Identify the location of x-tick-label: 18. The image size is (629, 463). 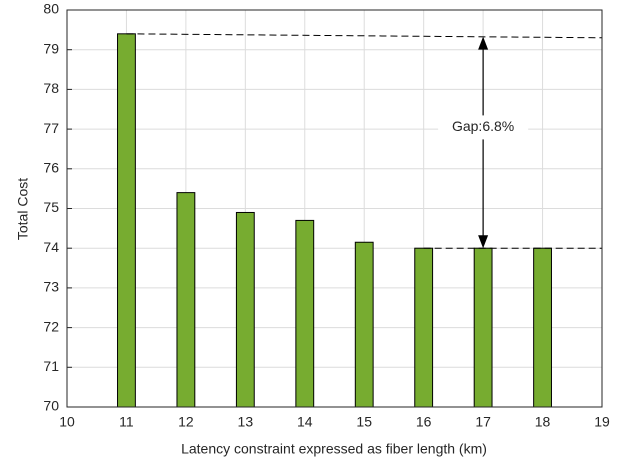
(543, 422).